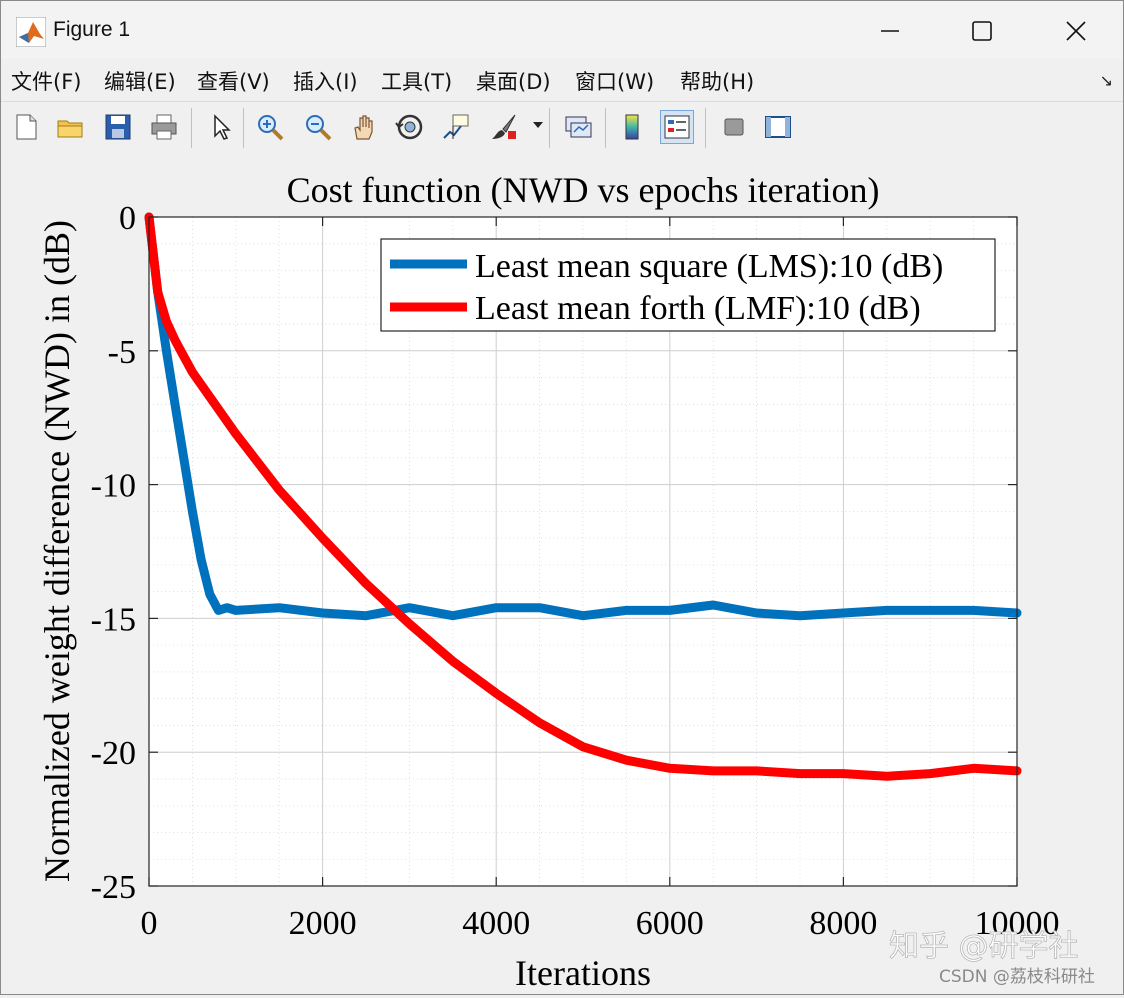 The width and height of the screenshot is (1124, 998). What do you see at coordinates (583, 973) in the screenshot?
I see `x-axis-label: Iterations` at bounding box center [583, 973].